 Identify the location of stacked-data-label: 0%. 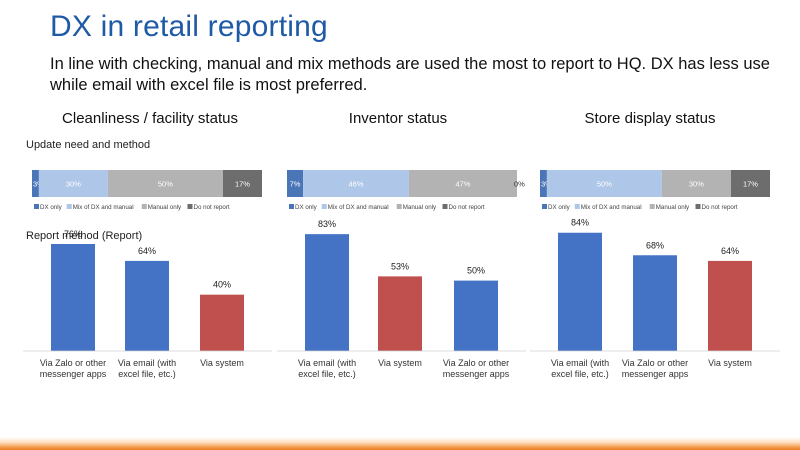
(519, 184).